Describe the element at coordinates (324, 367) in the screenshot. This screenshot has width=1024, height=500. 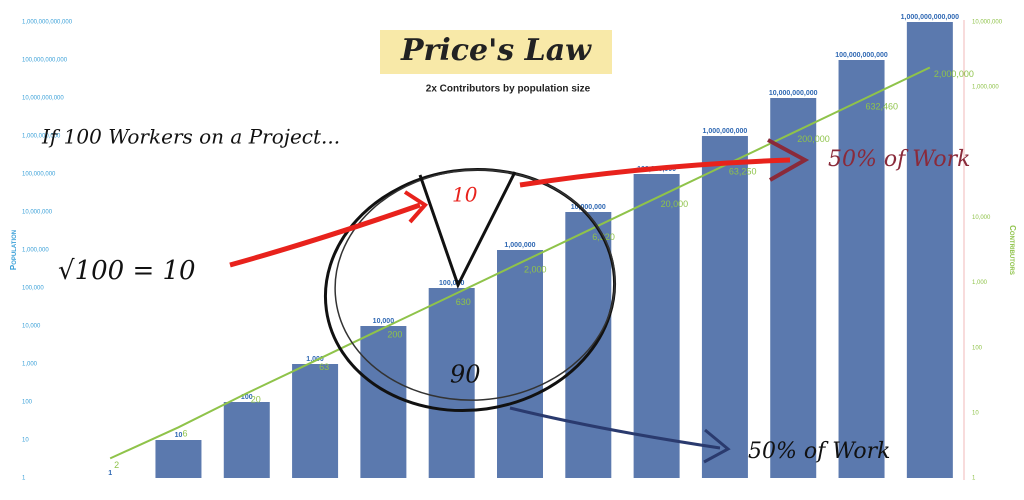
I see `line-value-label: 63` at that location.